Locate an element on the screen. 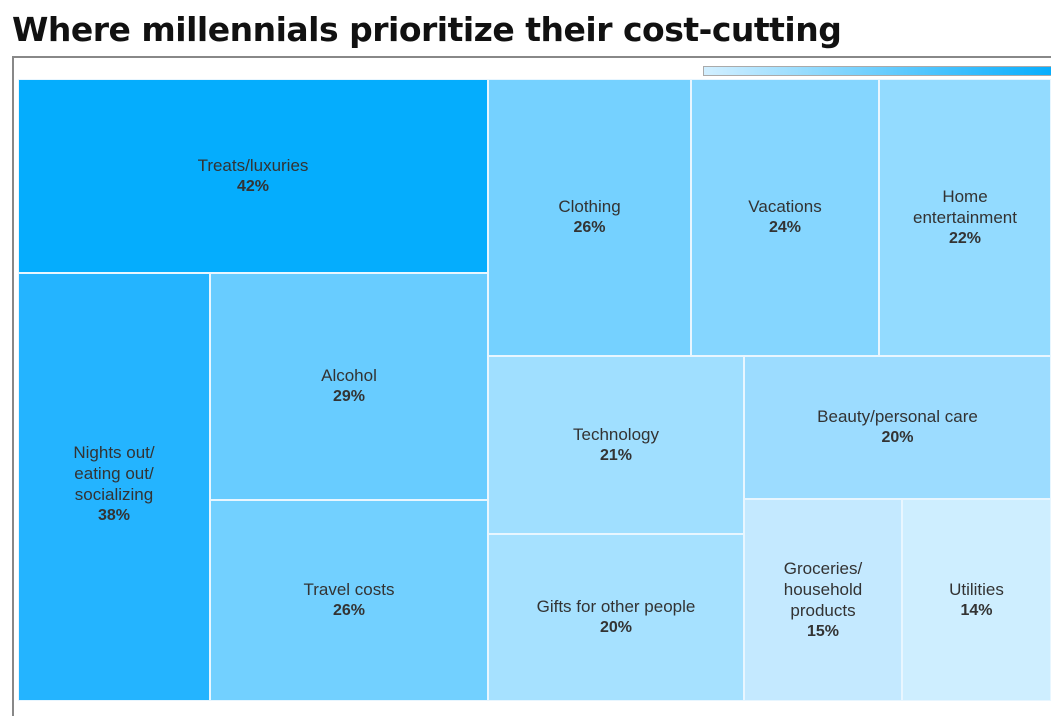 The height and width of the screenshot is (716, 1051). cell-value: 15% is located at coordinates (823, 631).